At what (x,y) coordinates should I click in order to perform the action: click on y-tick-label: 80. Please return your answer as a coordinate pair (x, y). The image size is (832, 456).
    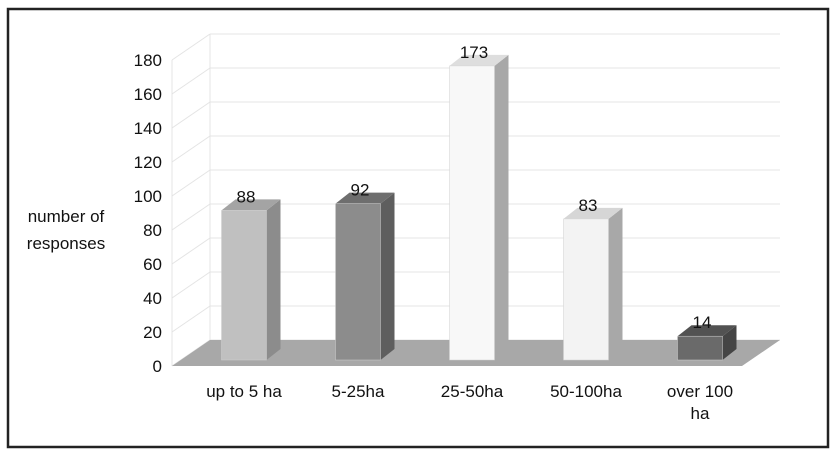
    Looking at the image, I should click on (152, 230).